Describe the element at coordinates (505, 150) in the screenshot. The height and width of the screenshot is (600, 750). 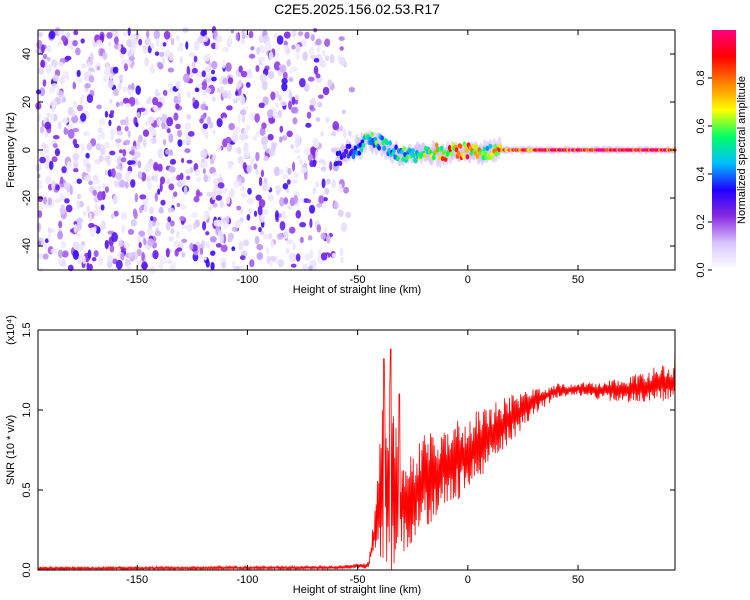
I see `spectrogram-ridge` at that location.